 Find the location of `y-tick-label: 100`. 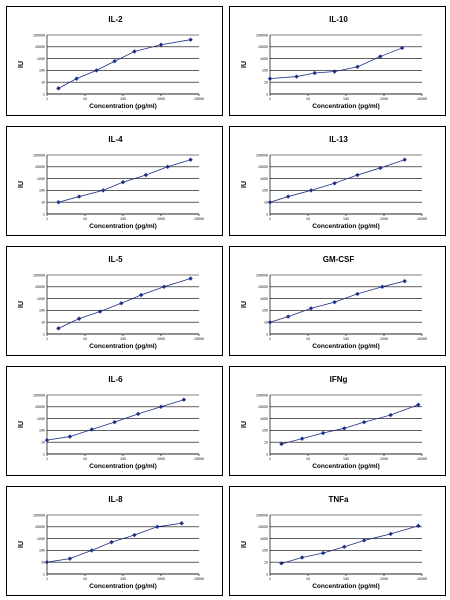

y-tick-label: 100 is located at coordinates (42, 431).